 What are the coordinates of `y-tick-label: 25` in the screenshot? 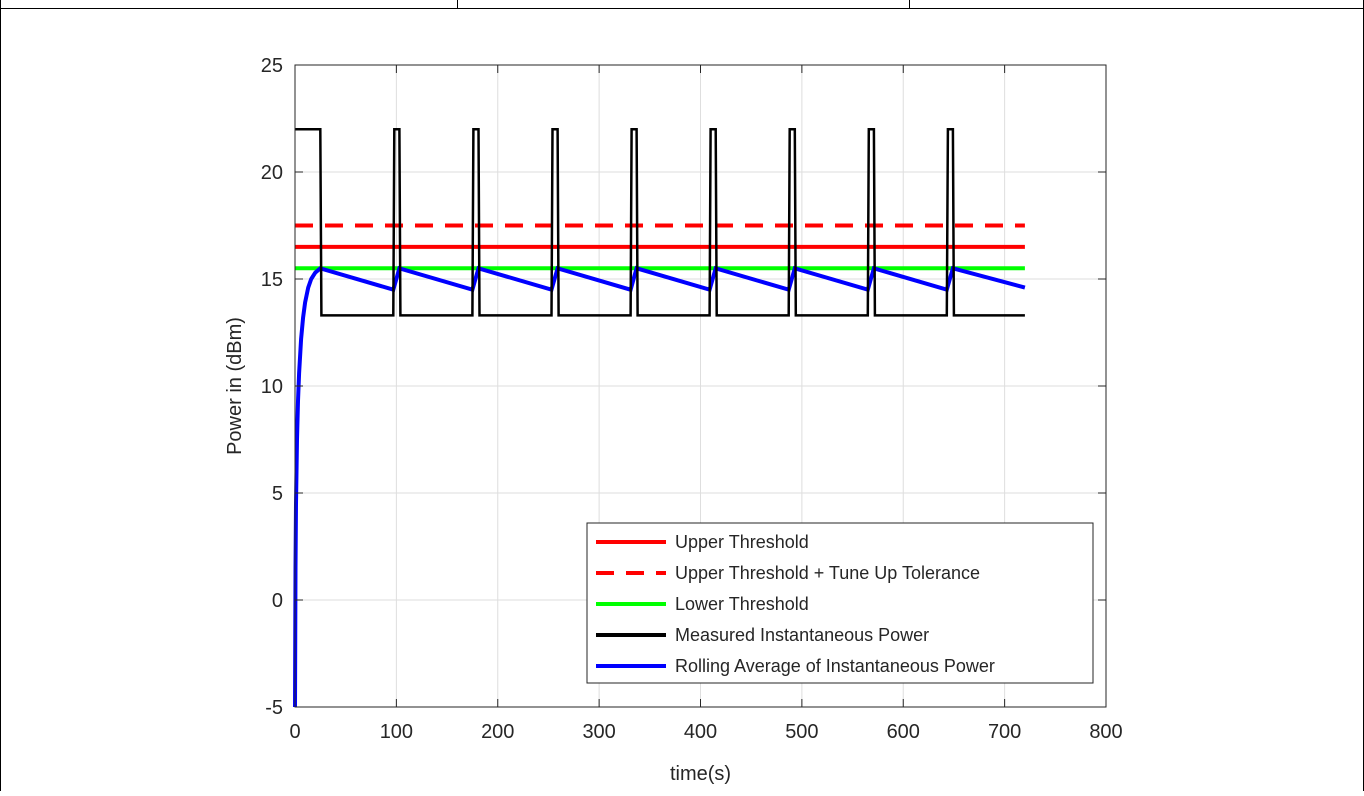 It's located at (272, 66).